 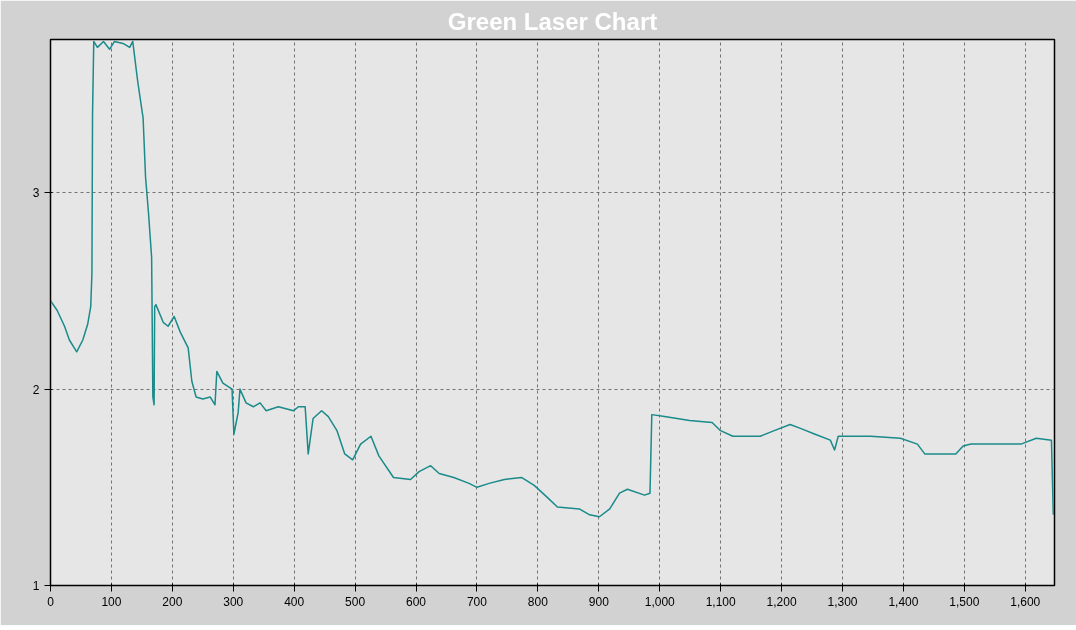 What do you see at coordinates (477, 601) in the screenshot?
I see `x-tick-label: 700` at bounding box center [477, 601].